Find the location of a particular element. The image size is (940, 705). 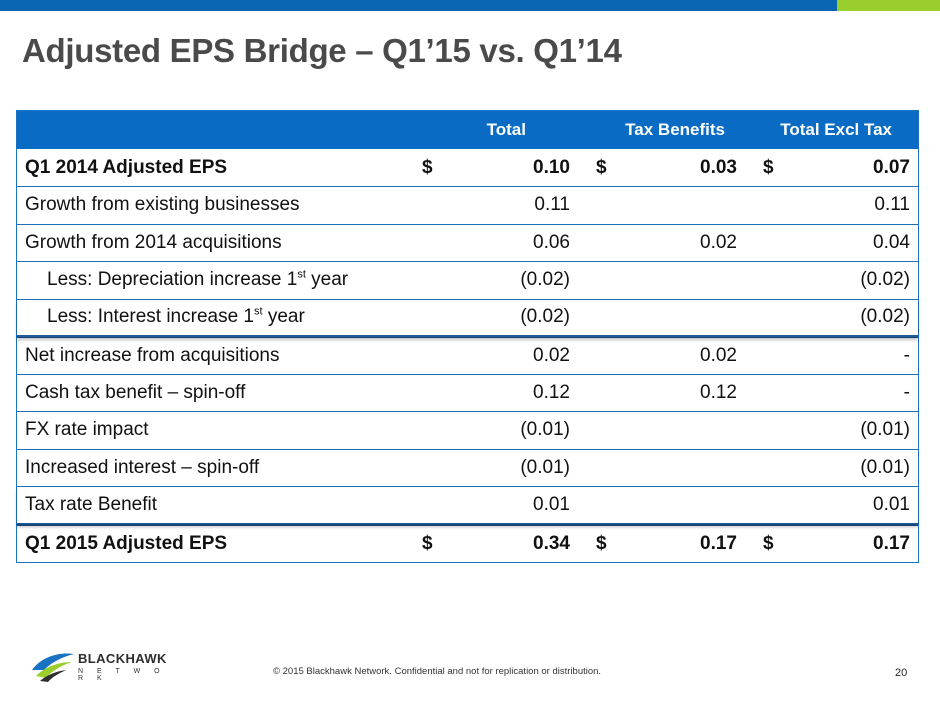

cell-total: 0.11 is located at coordinates (552, 205).